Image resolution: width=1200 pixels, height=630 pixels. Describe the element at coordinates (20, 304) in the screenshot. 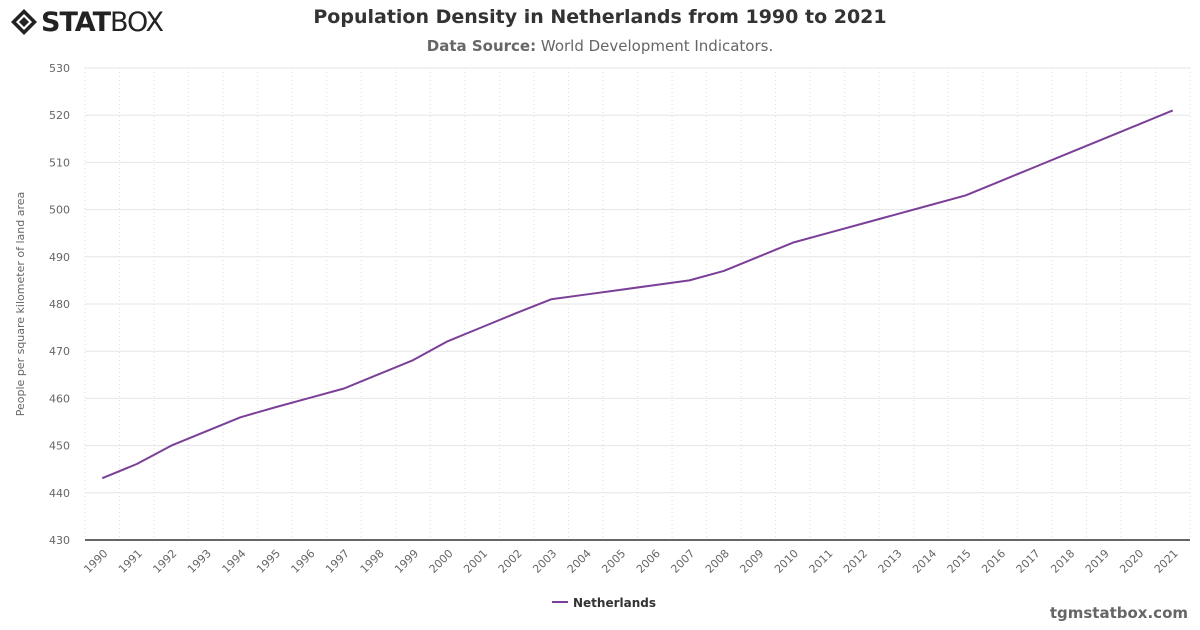

I see `y-axis-title: People per square kilometer of land area` at that location.